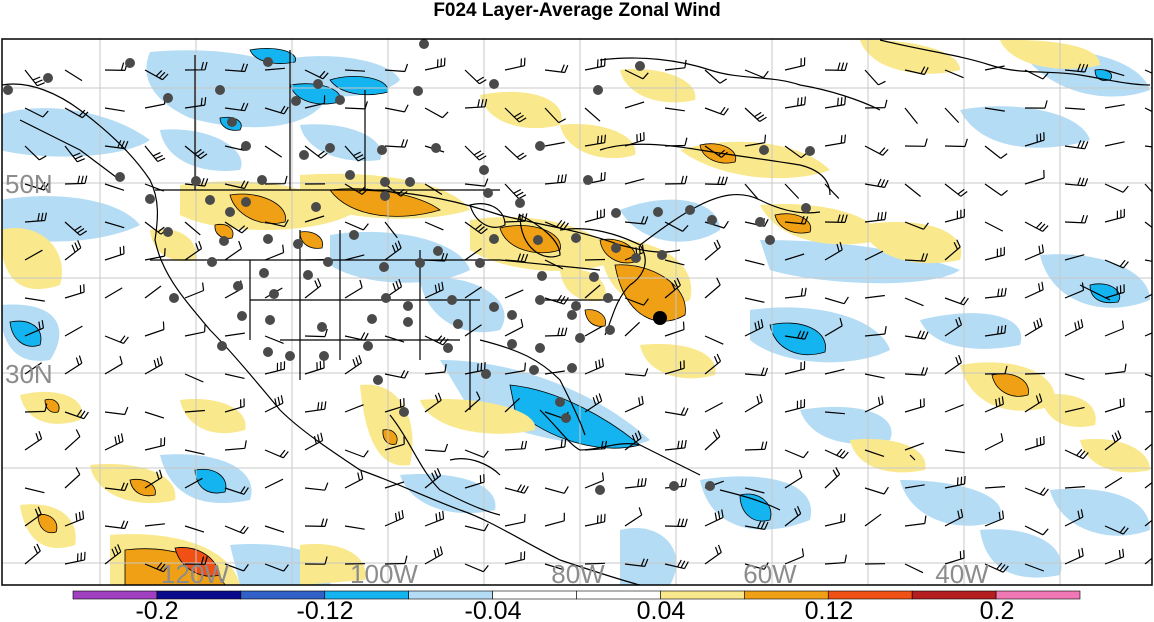 This screenshot has height=622, width=1154. What do you see at coordinates (29, 374) in the screenshot?
I see `lat-label-30n: 30N` at bounding box center [29, 374].